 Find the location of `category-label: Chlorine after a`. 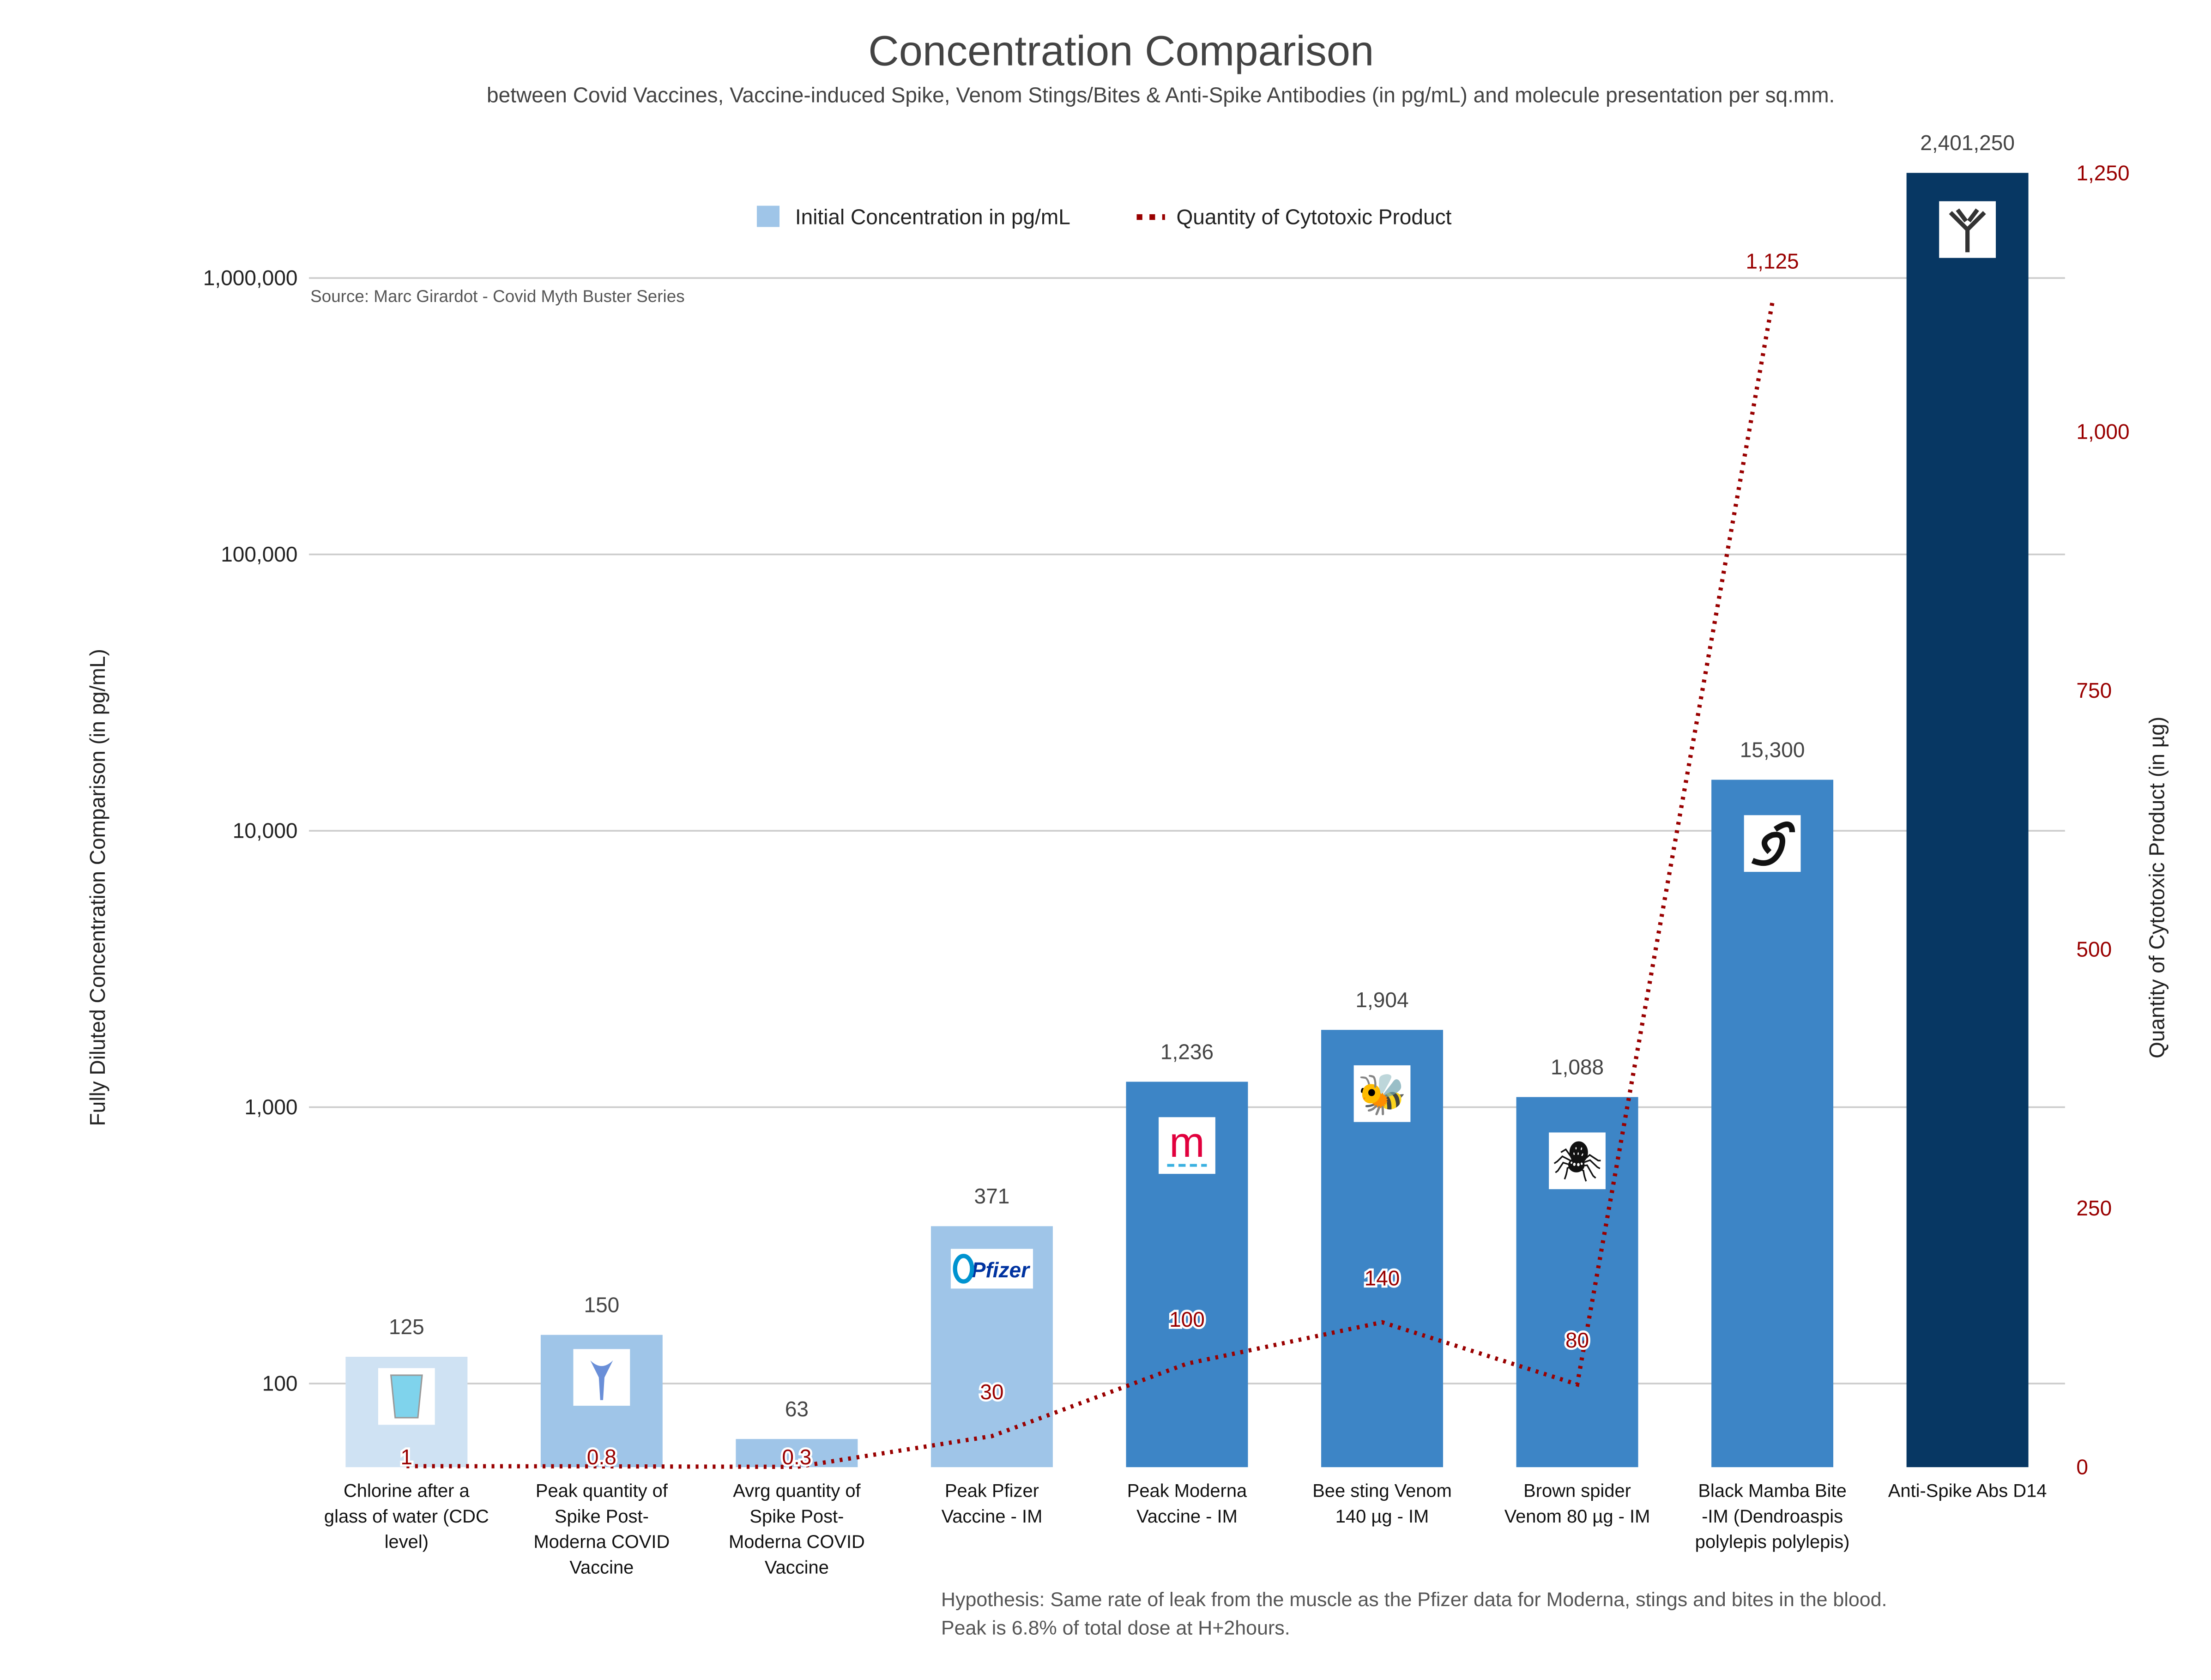

category-label: Chlorine after a is located at coordinates (407, 1491).